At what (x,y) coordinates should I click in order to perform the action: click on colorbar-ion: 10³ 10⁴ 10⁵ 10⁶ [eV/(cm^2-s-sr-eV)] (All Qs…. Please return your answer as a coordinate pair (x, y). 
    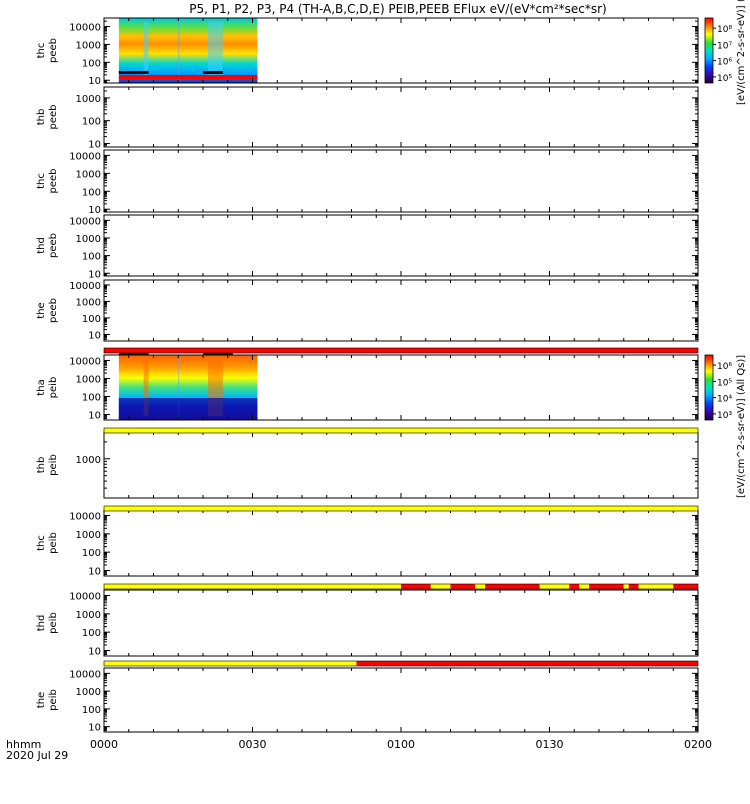
    Looking at the image, I should click on (725, 426).